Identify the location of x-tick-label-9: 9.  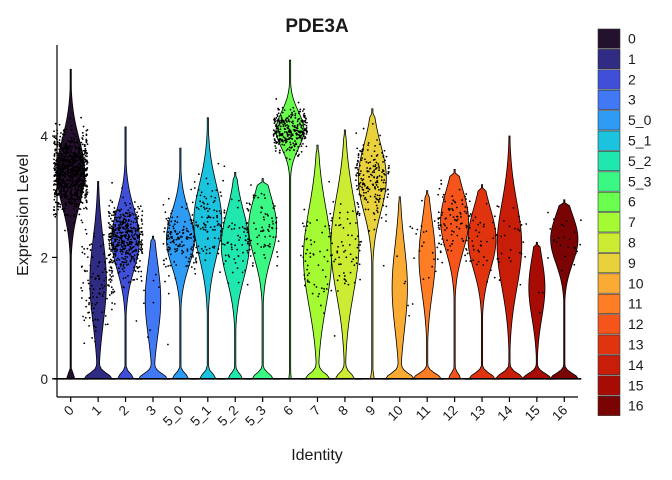
(371, 411).